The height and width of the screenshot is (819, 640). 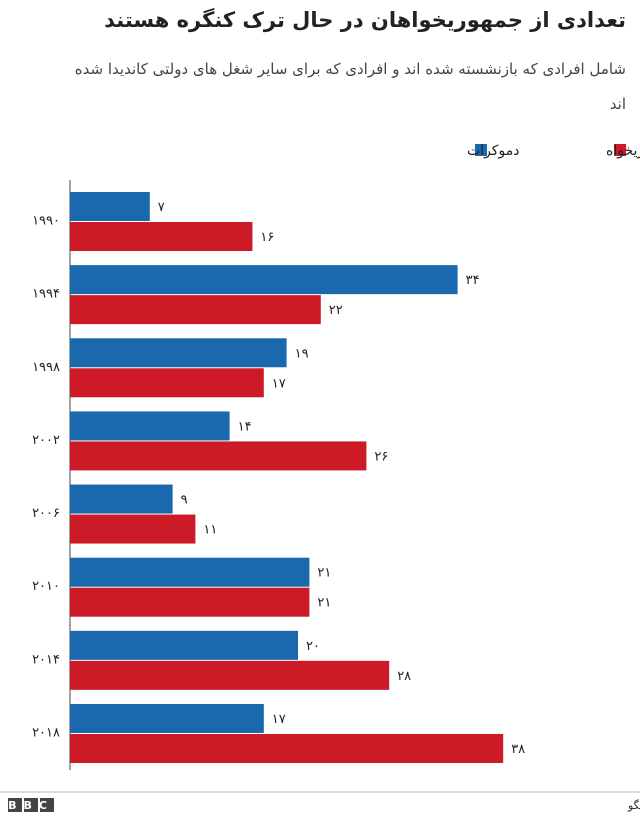 I want to click on y-tick-label: ۱۹۹۸, so click(x=46, y=367).